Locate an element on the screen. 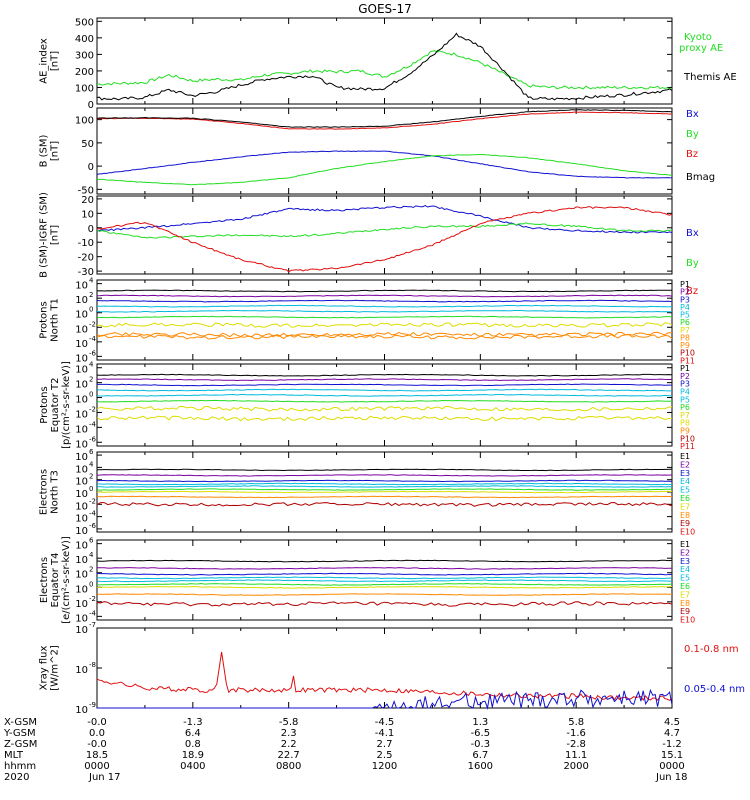 This screenshot has height=800, width=750. series-line-by is located at coordinates (384, 169).